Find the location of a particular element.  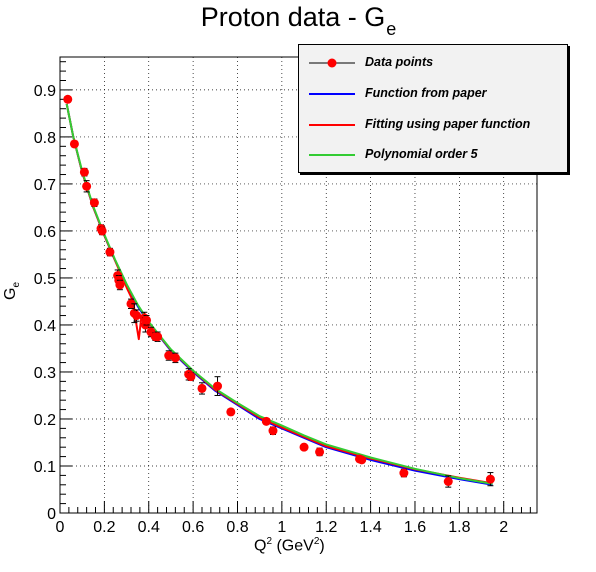

x-tick-label: 0.8 is located at coordinates (237, 527).